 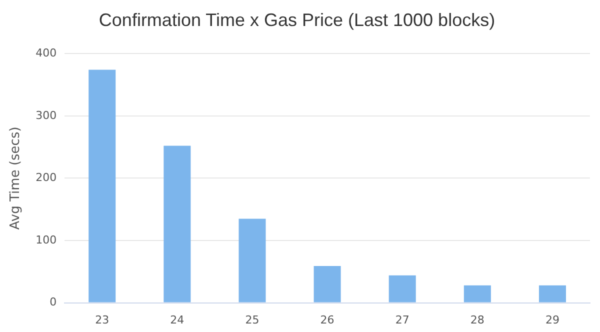 What do you see at coordinates (177, 319) in the screenshot?
I see `x-tick-label: 24` at bounding box center [177, 319].